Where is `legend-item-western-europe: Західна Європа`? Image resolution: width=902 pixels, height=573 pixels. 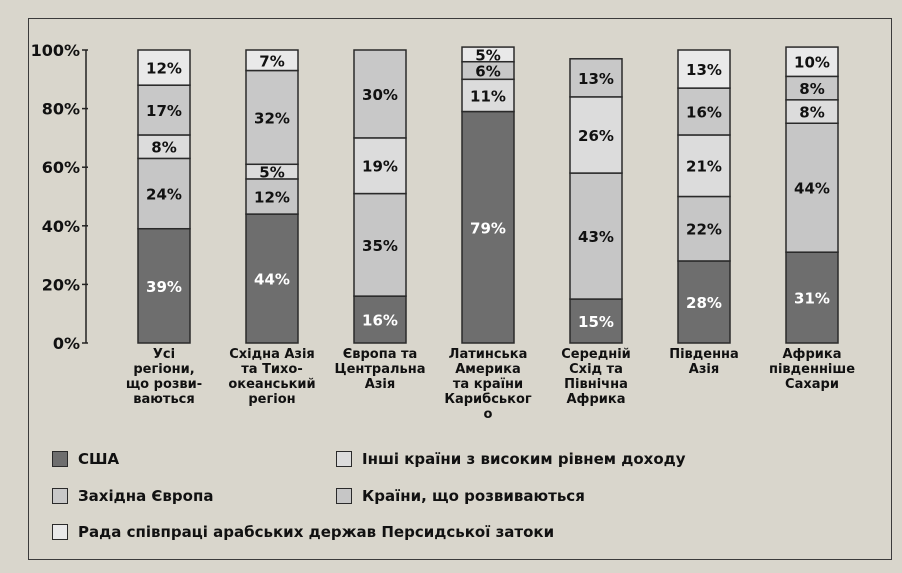 legend-item-western-europe: Західна Європа is located at coordinates (132, 496).